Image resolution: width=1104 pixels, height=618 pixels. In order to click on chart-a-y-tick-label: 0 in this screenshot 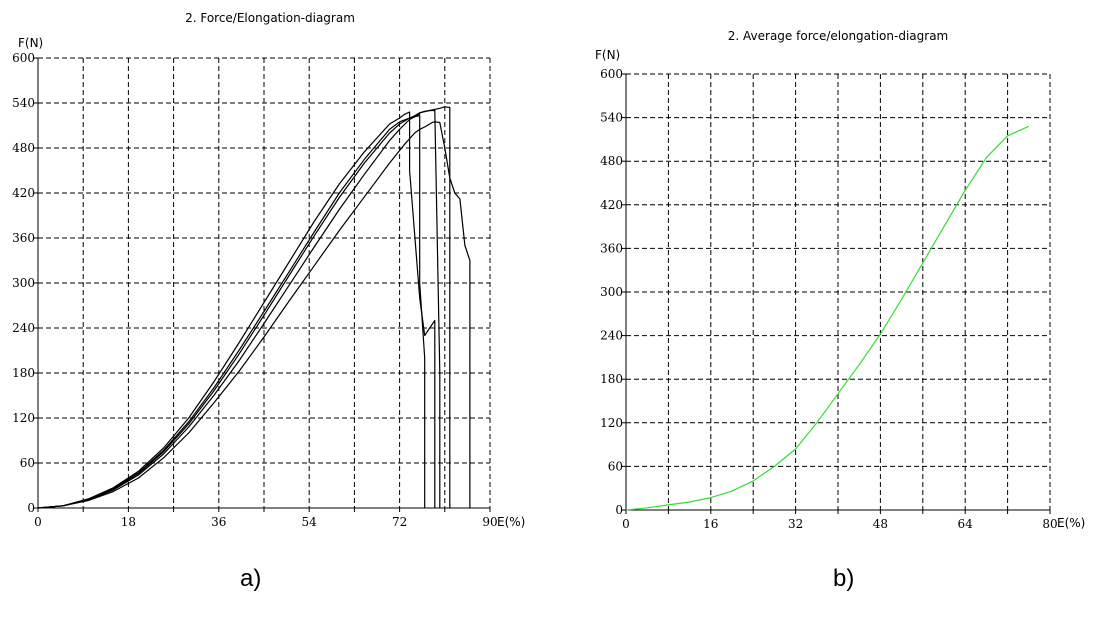, I will do `click(31, 508)`.